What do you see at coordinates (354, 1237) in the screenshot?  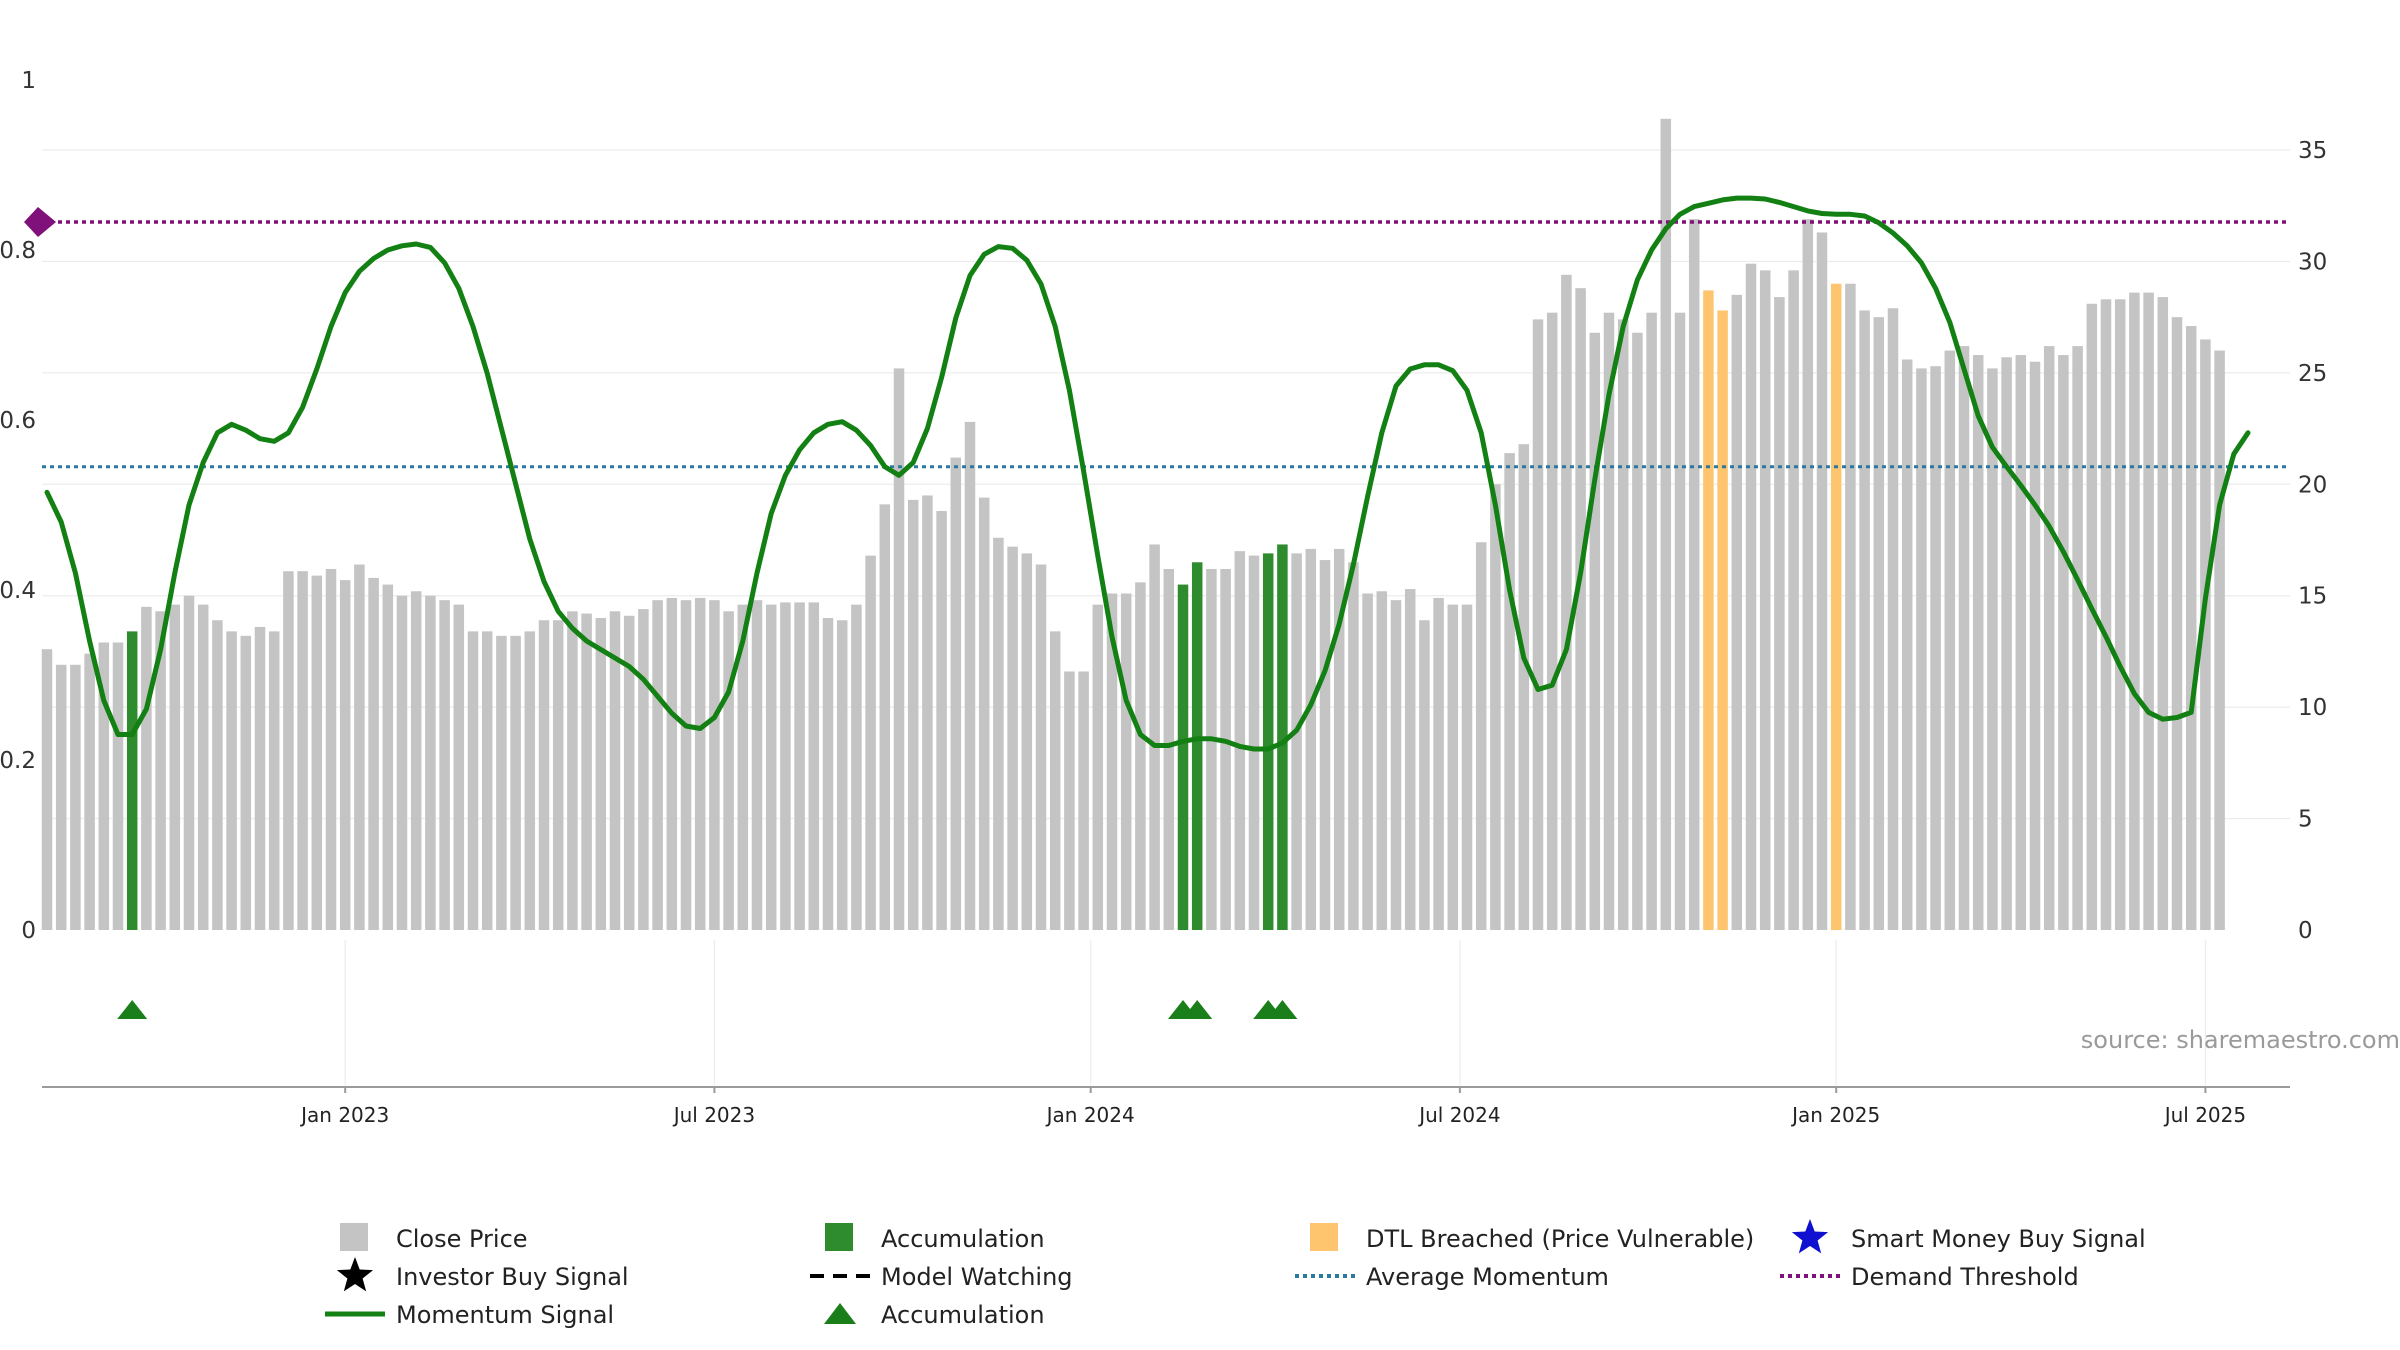 I see `gray-square-icon` at bounding box center [354, 1237].